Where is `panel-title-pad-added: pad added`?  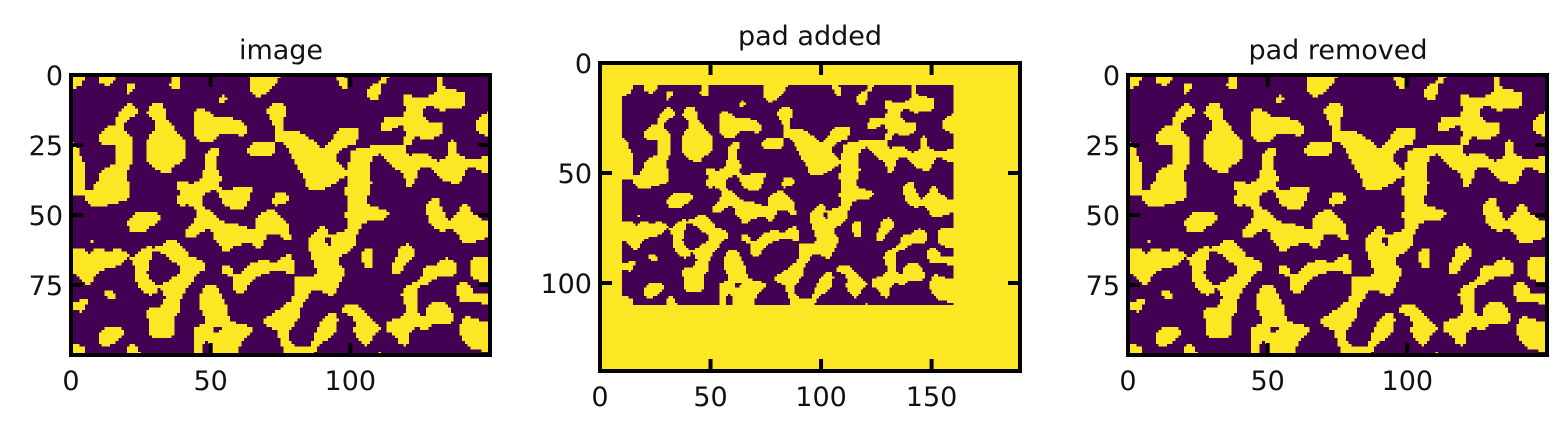
panel-title-pad-added: pad added is located at coordinates (810, 36).